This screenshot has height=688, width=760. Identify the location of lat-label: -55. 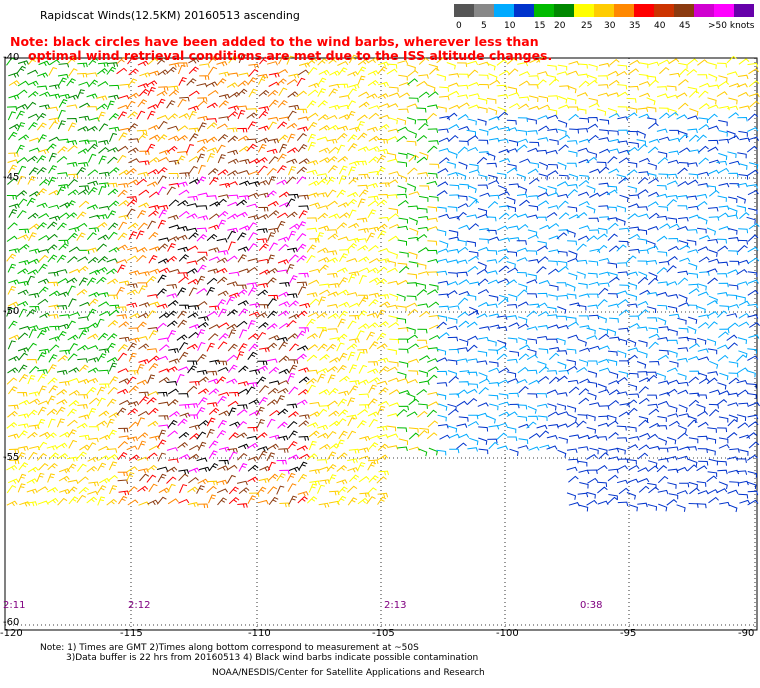
(11, 457).